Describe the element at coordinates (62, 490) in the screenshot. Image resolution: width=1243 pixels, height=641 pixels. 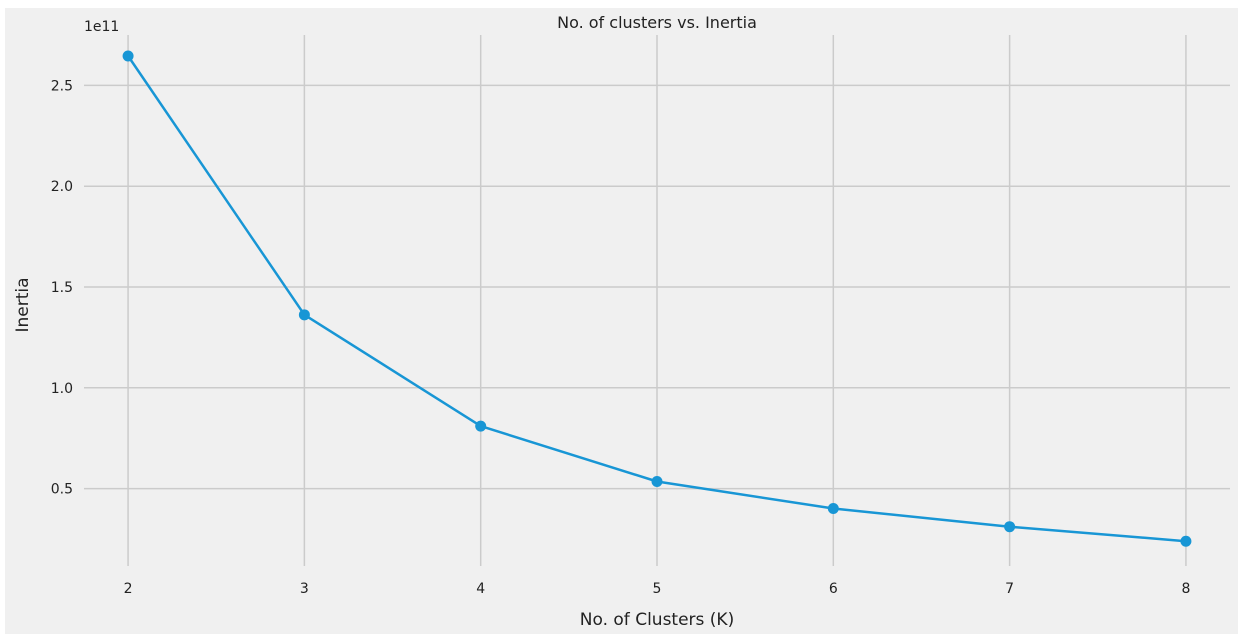
I see `y-tick-label: 0.5` at that location.